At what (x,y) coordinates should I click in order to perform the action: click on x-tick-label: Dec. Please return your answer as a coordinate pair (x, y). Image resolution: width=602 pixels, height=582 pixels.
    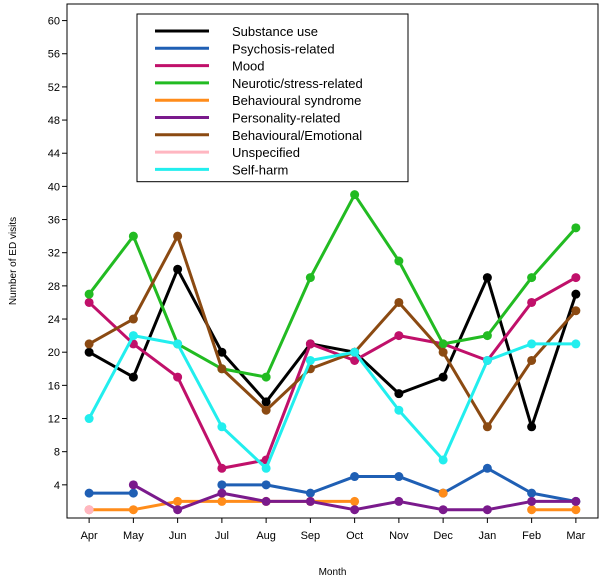
    Looking at the image, I should click on (443, 536).